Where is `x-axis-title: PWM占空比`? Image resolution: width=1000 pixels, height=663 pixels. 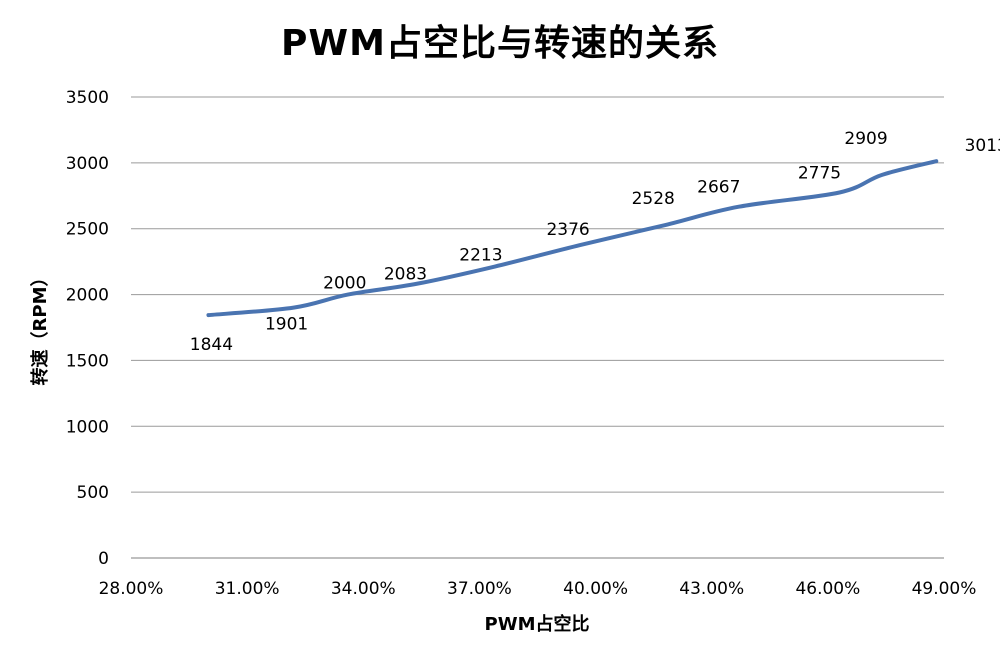
x-axis-title: PWM占空比 is located at coordinates (537, 624).